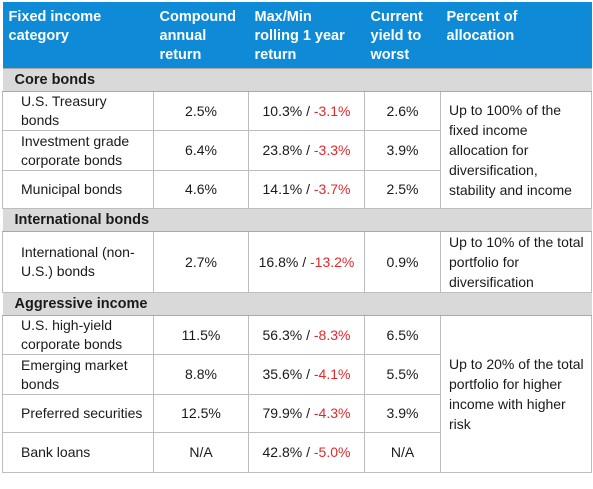 This screenshot has height=489, width=593. Describe the element at coordinates (516, 35) in the screenshot. I see `header-allocation: Percent of allocation` at that location.